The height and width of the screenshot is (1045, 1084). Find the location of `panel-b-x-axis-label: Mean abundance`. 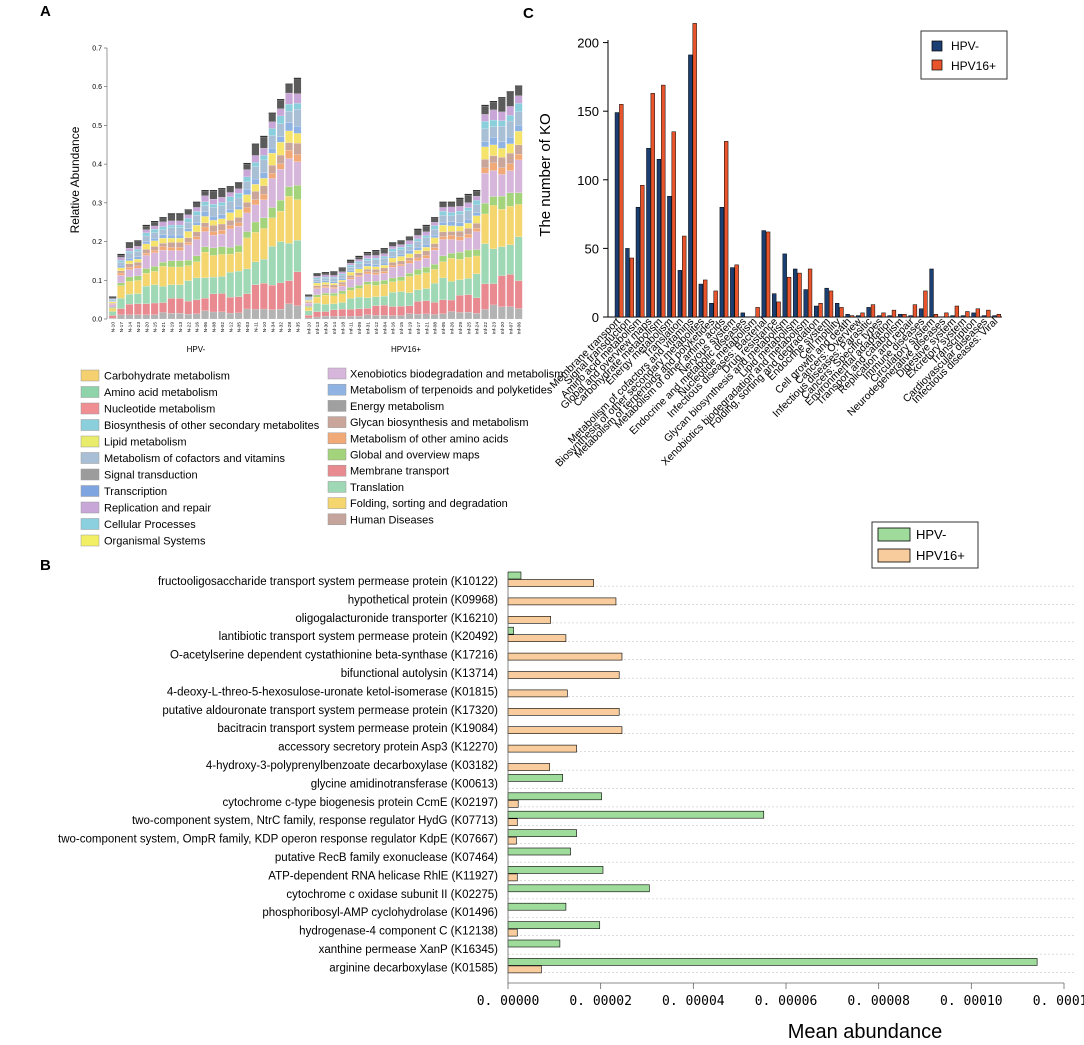

panel-b-x-axis-label: Mean abundance is located at coordinates (865, 1032).